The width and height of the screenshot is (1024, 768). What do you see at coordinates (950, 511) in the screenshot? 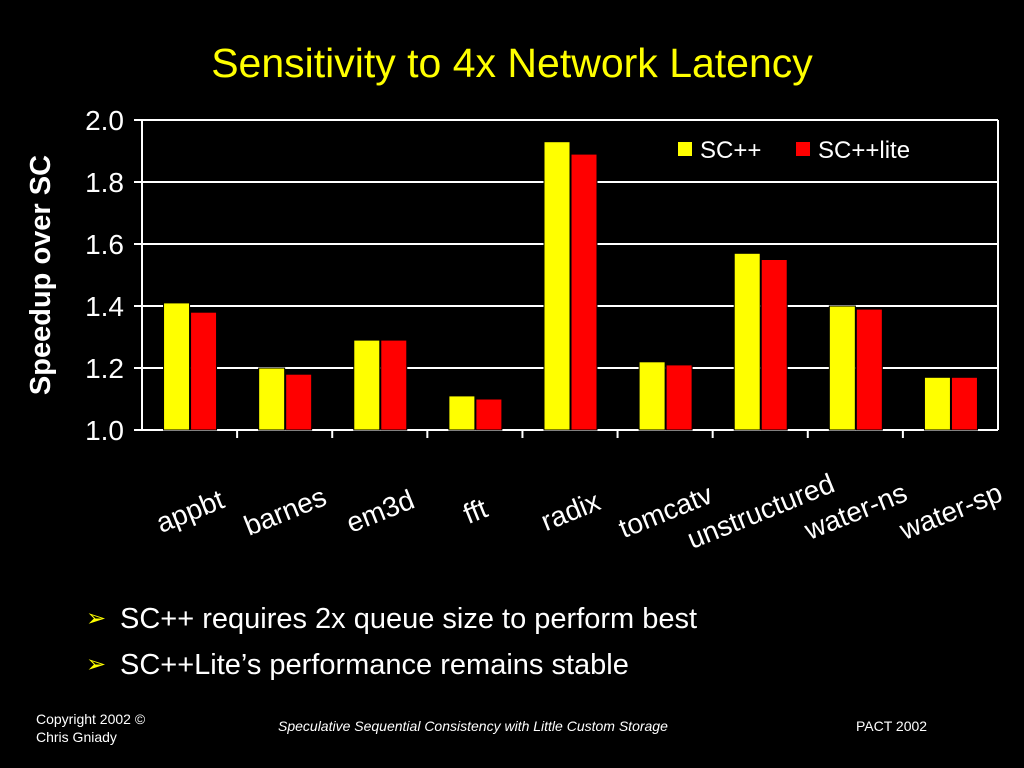
I see `x-category-label: water-sp` at bounding box center [950, 511].